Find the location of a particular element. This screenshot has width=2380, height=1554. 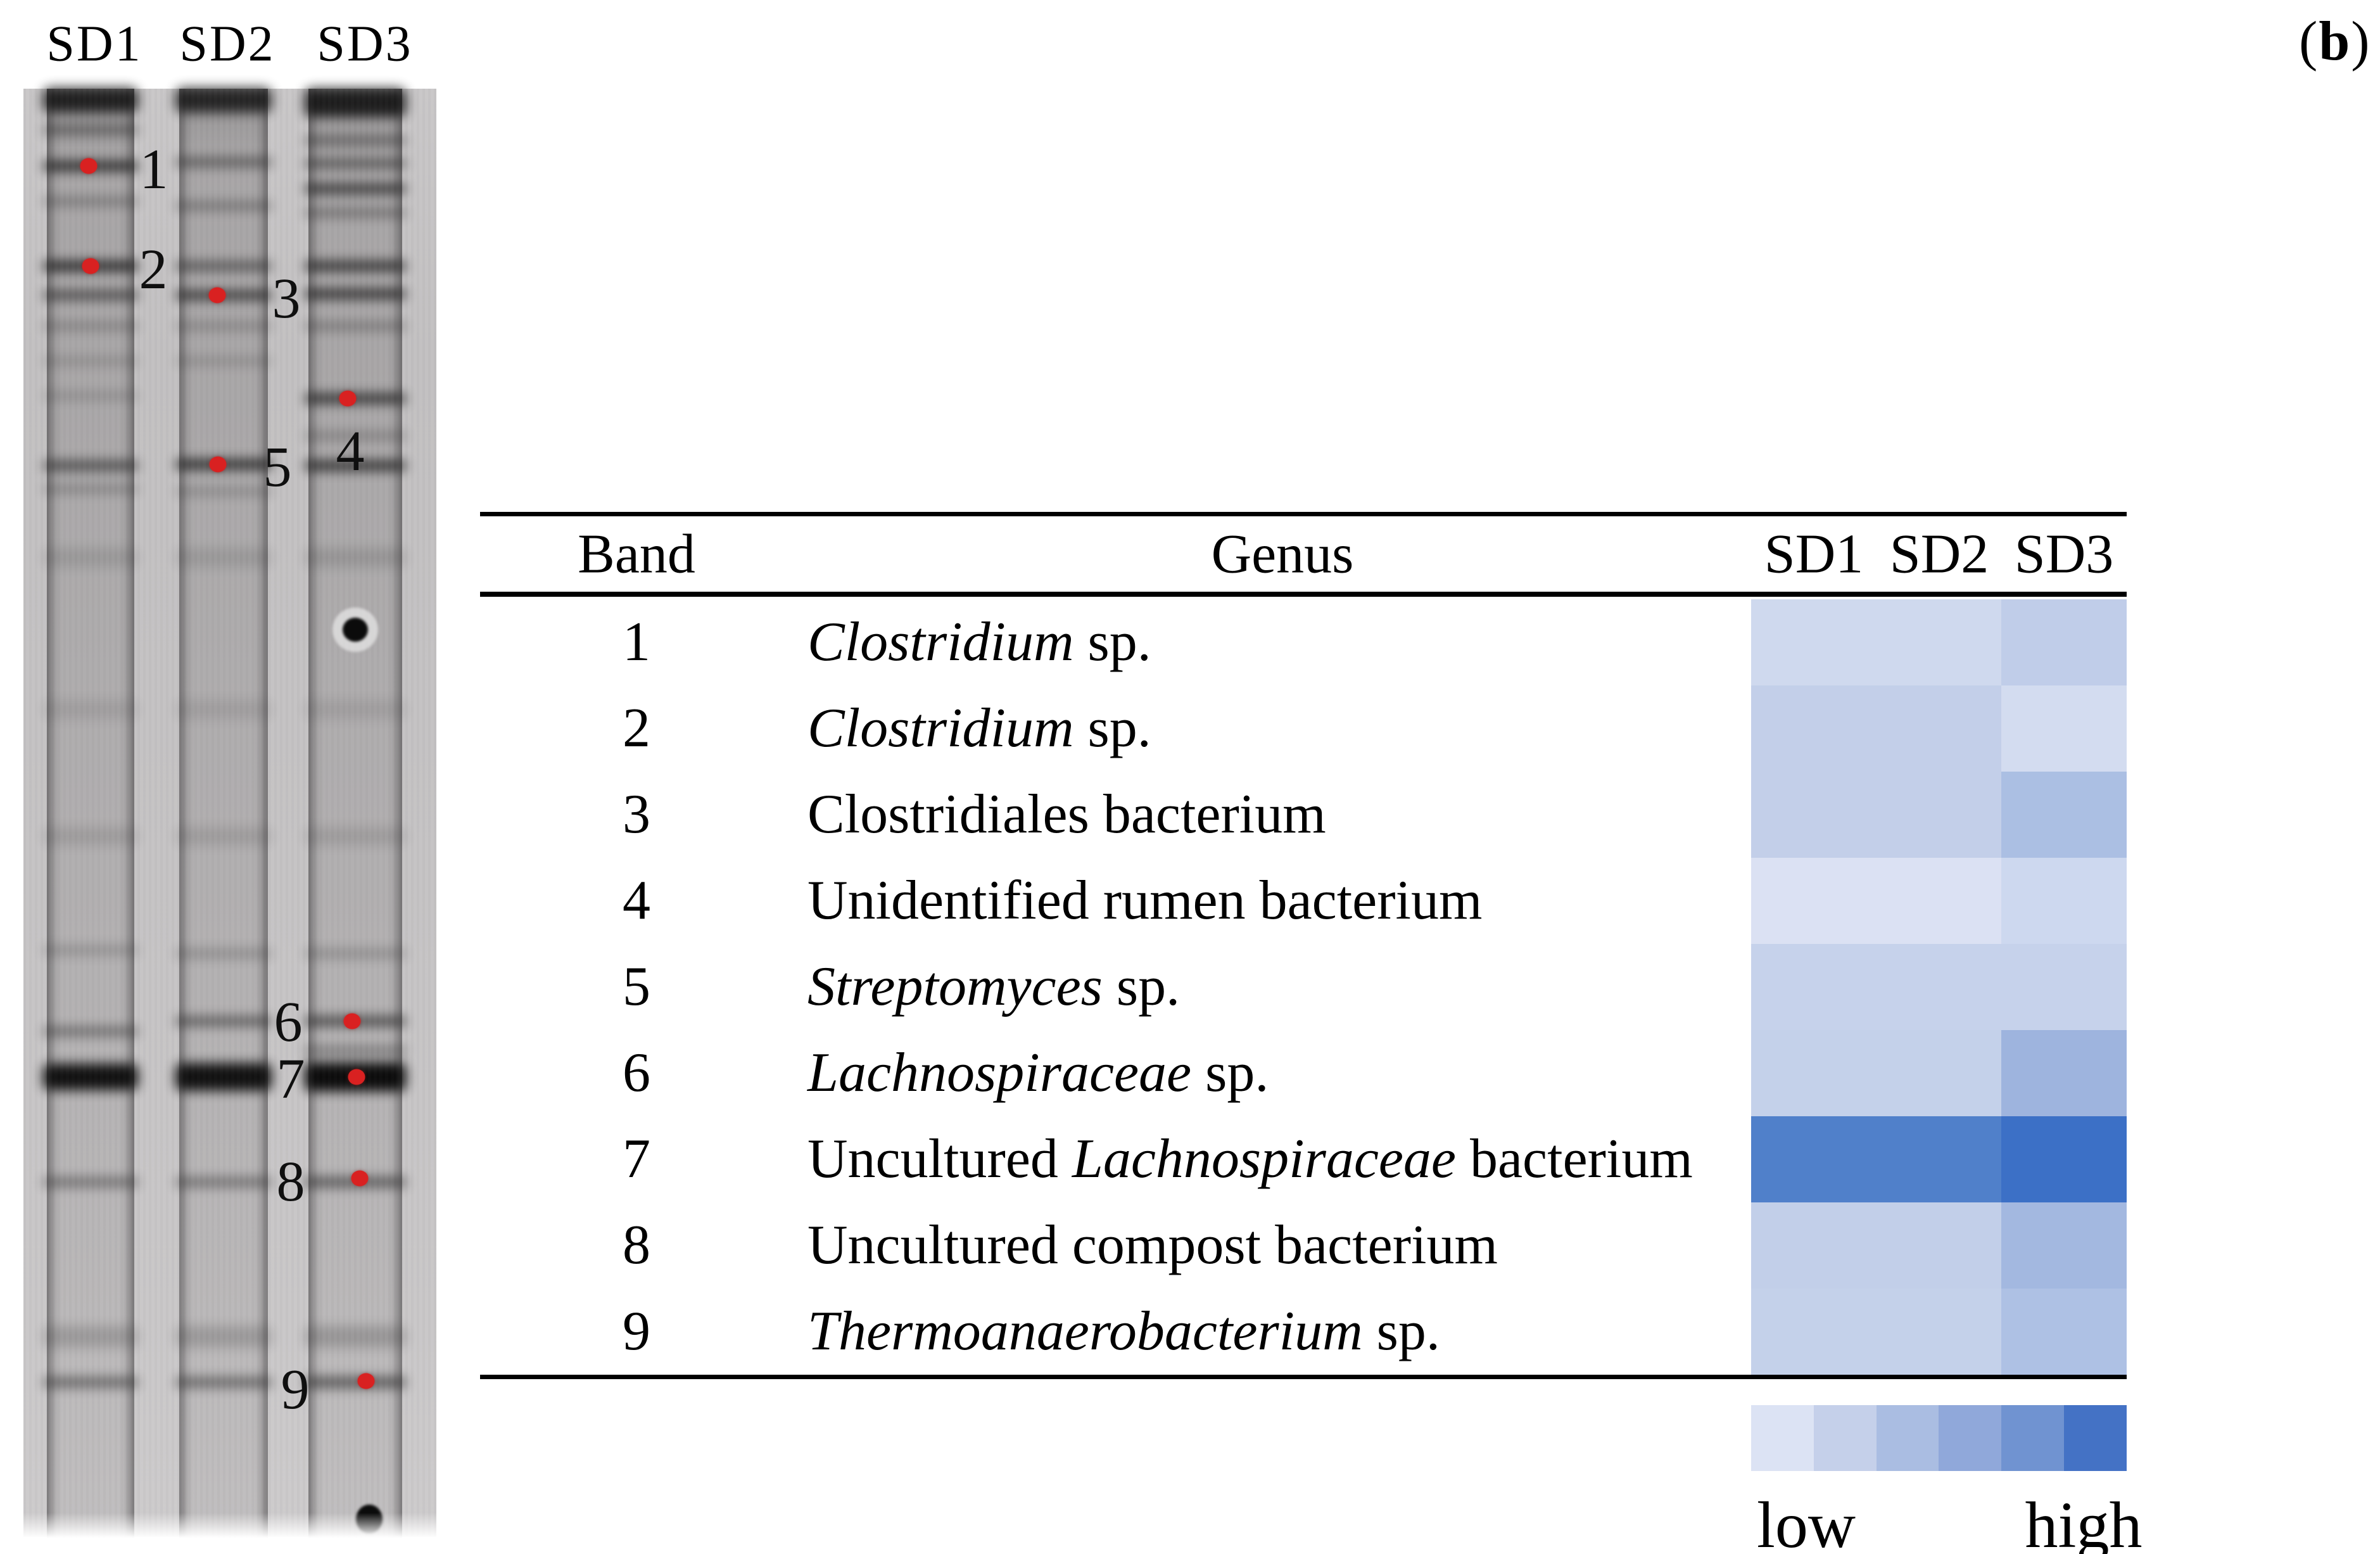

gel-lane-sd1 is located at coordinates (90, 814).